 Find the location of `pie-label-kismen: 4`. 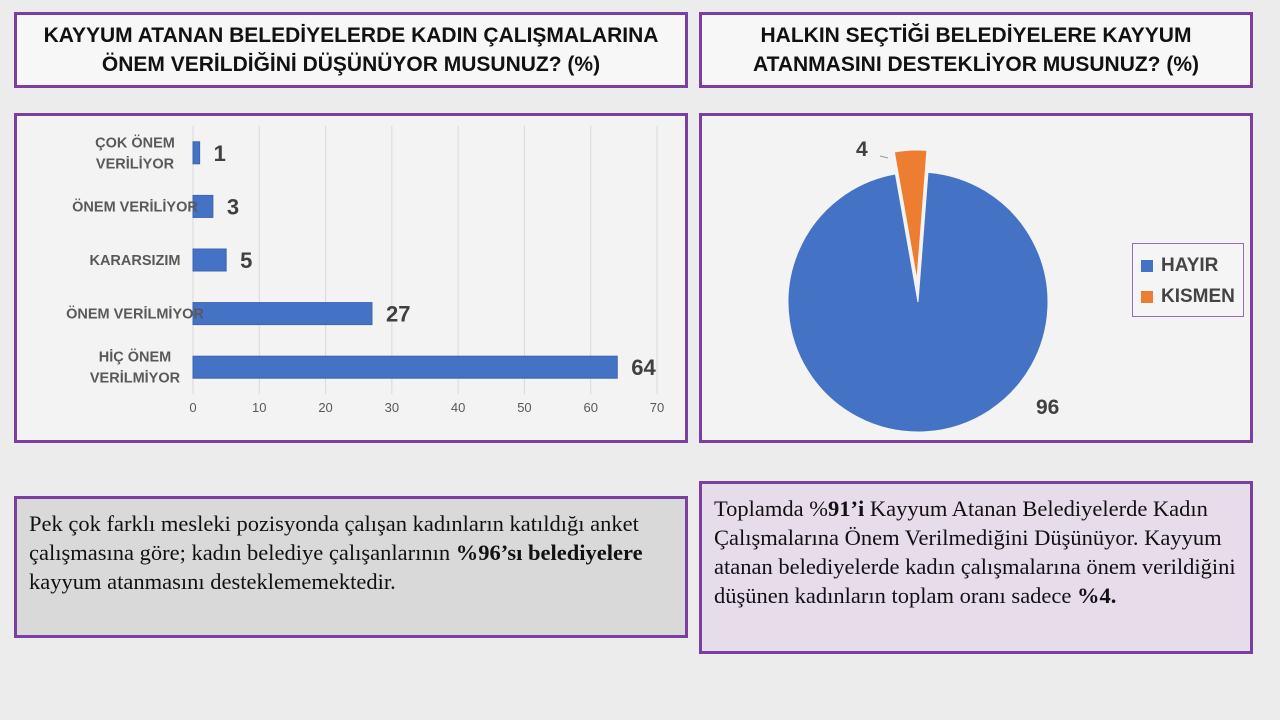

pie-label-kismen: 4 is located at coordinates (862, 149).